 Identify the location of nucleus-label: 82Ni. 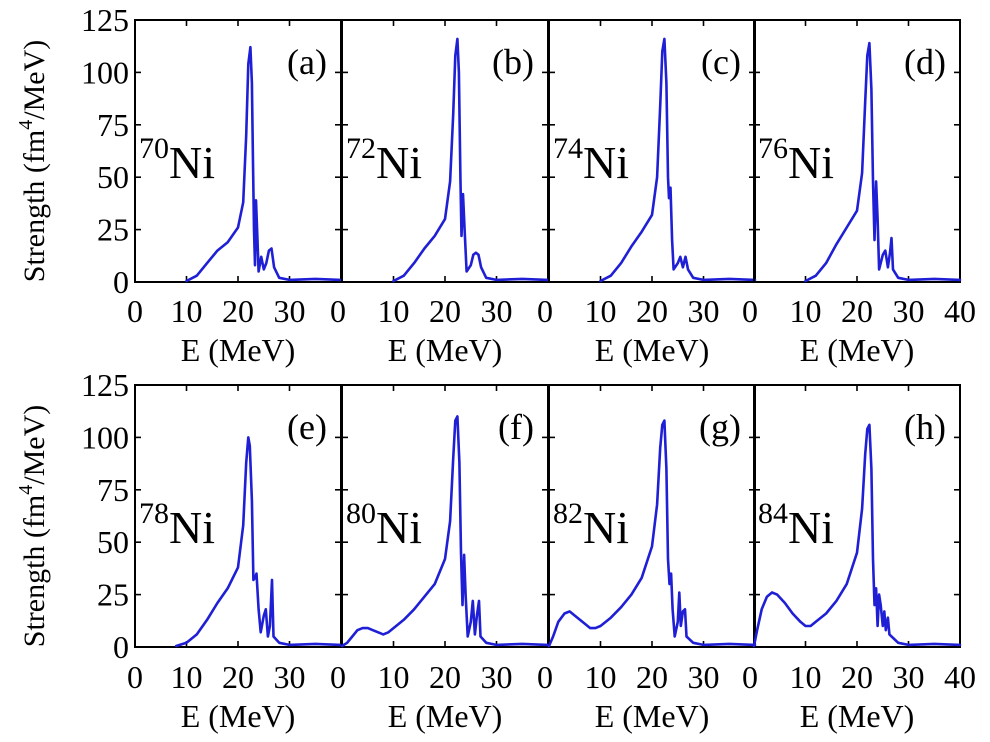
(591, 525).